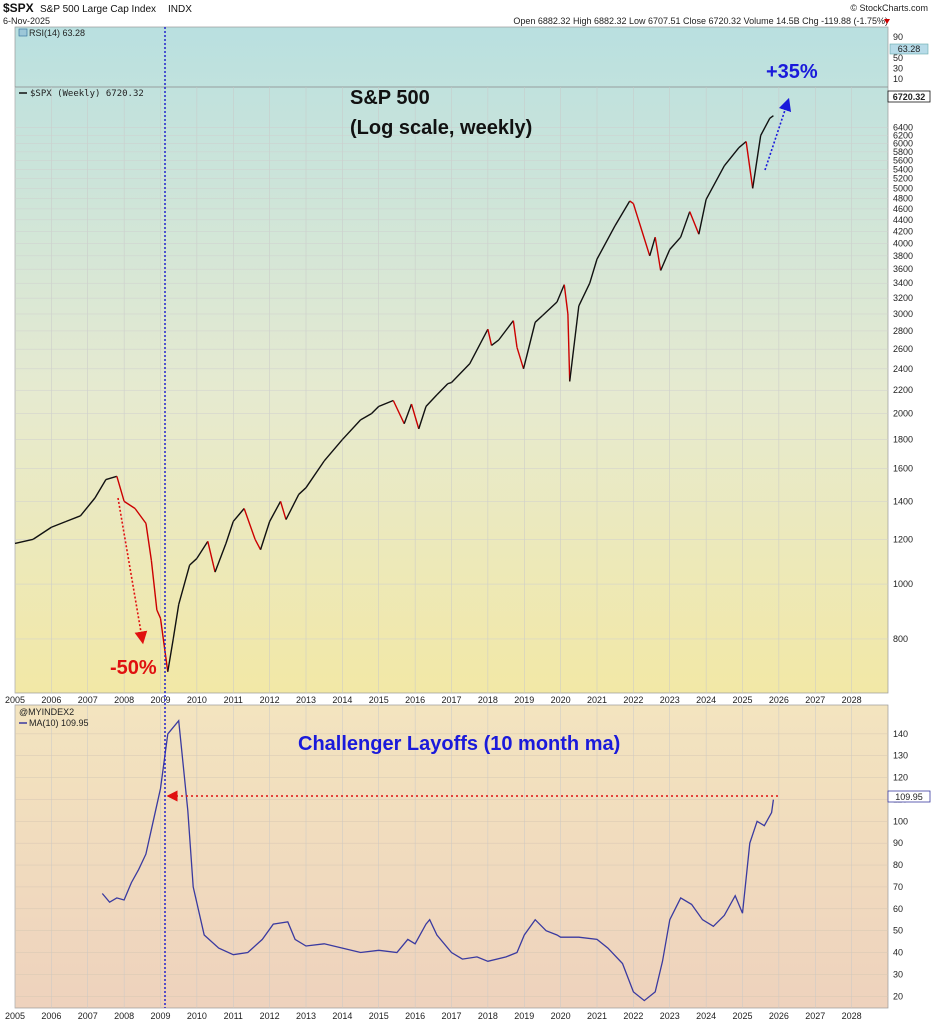 The width and height of the screenshot is (931, 1024). I want to click on price-y-tick: 3200, so click(903, 298).